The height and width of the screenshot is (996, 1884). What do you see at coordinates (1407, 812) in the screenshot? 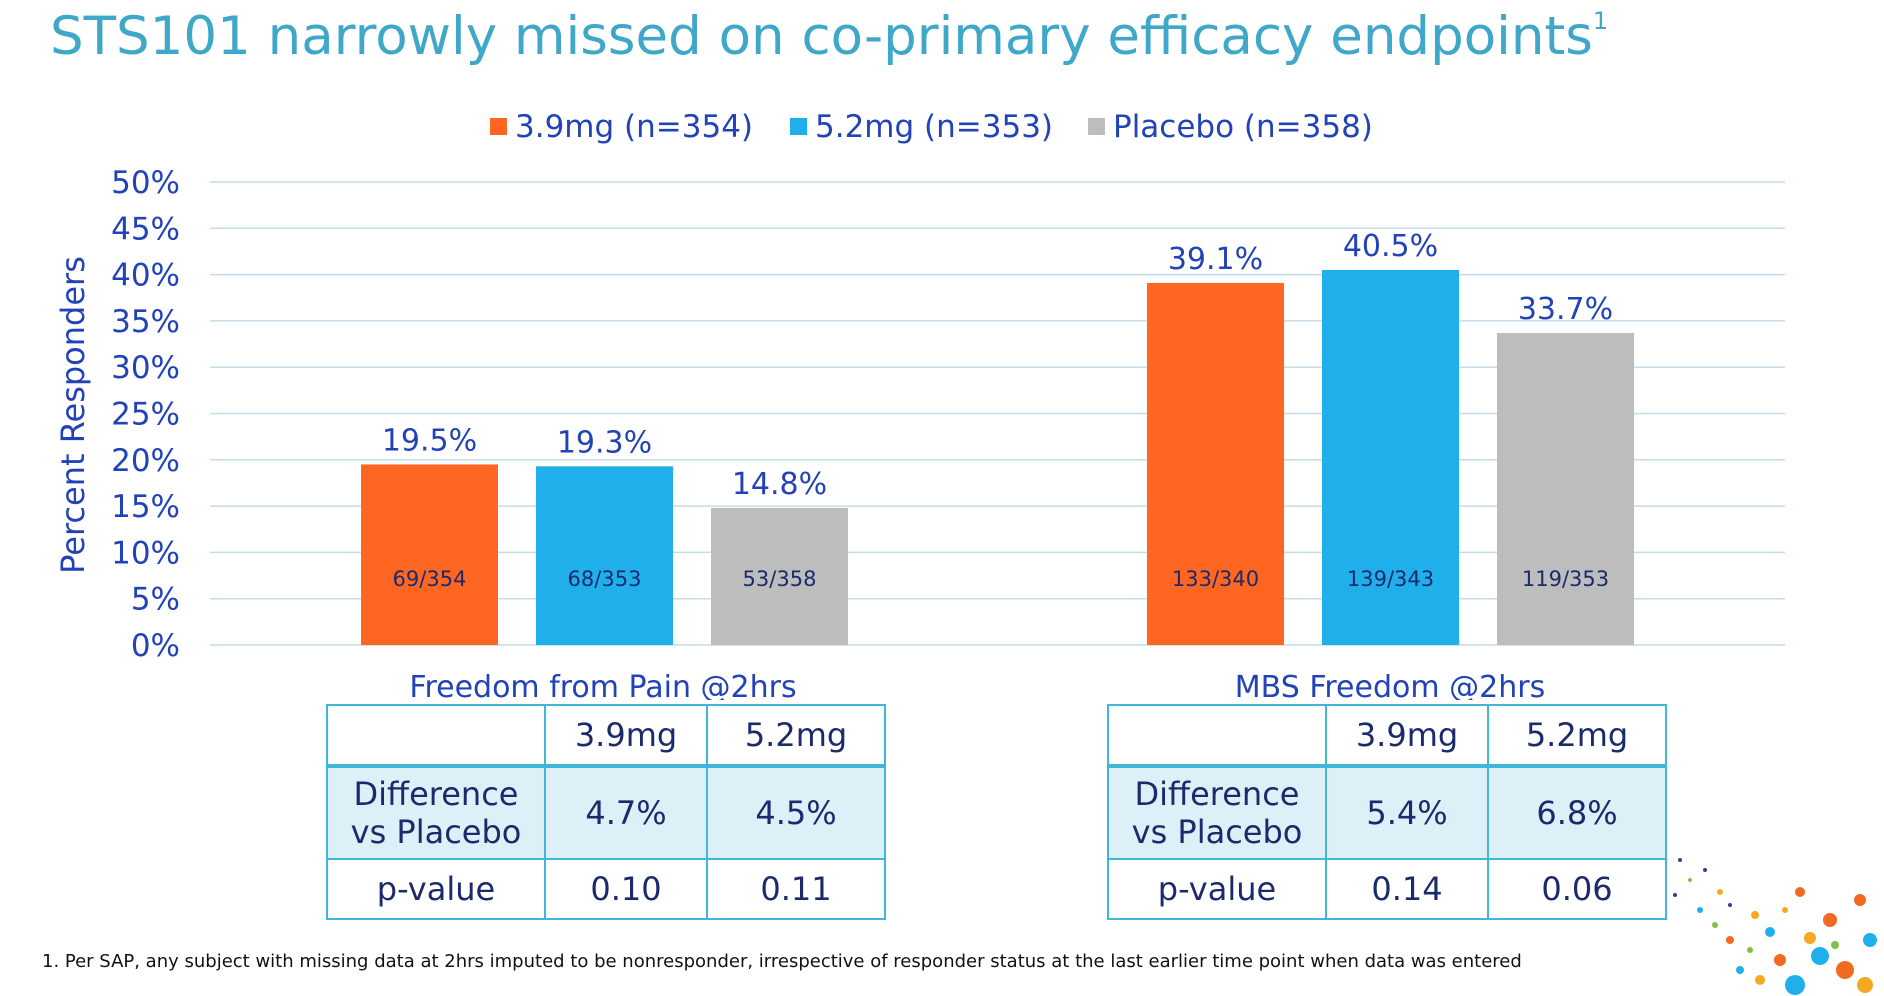
I see `diff-3-9mg: 5.4%` at bounding box center [1407, 812].